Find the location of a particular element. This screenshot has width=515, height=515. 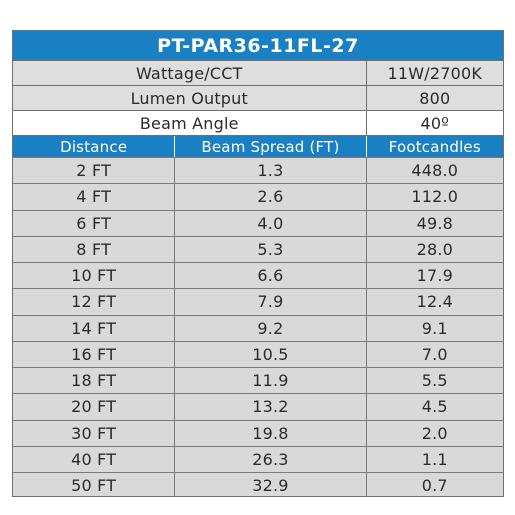

beam-spread-cell: 13.2 is located at coordinates (271, 407).